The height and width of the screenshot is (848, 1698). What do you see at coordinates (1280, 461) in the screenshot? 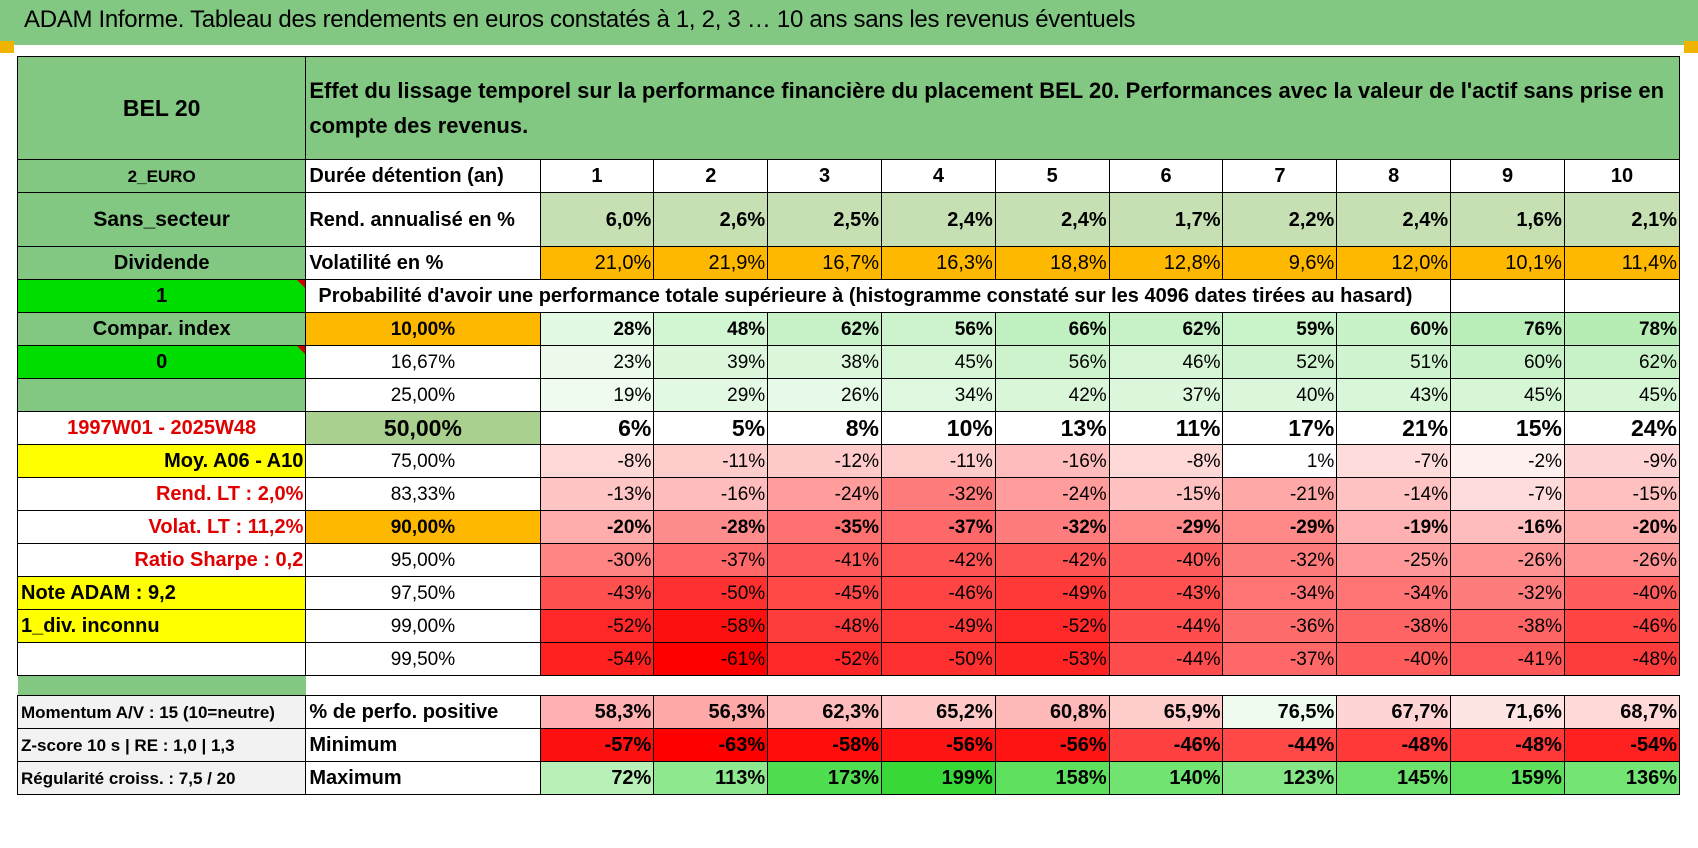
I see `quantile-value: 1%` at bounding box center [1280, 461].